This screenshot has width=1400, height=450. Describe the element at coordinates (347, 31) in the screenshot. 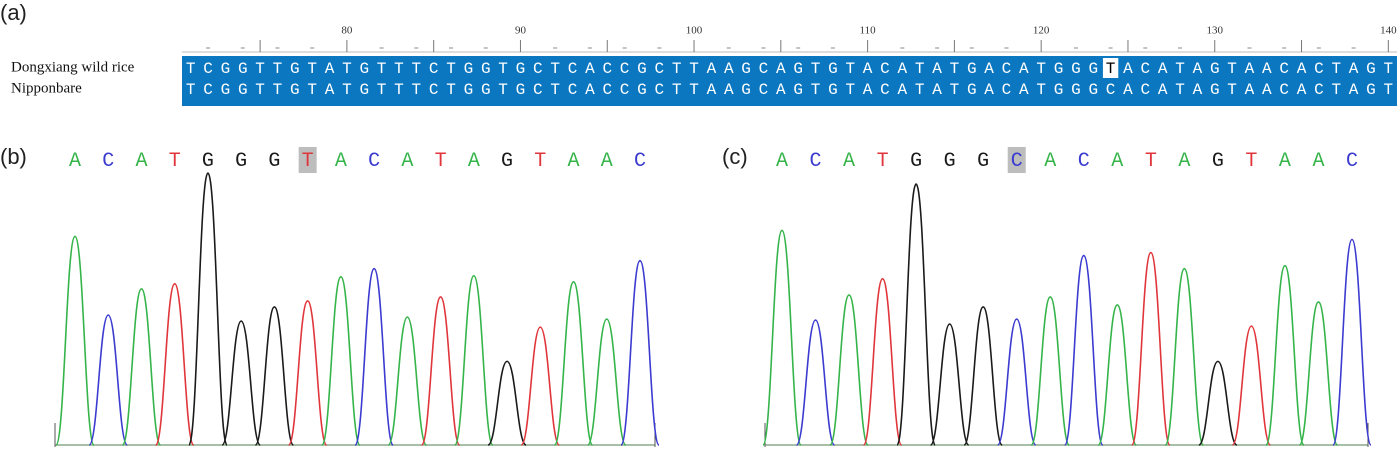

I see `ruler-label: 80` at that location.